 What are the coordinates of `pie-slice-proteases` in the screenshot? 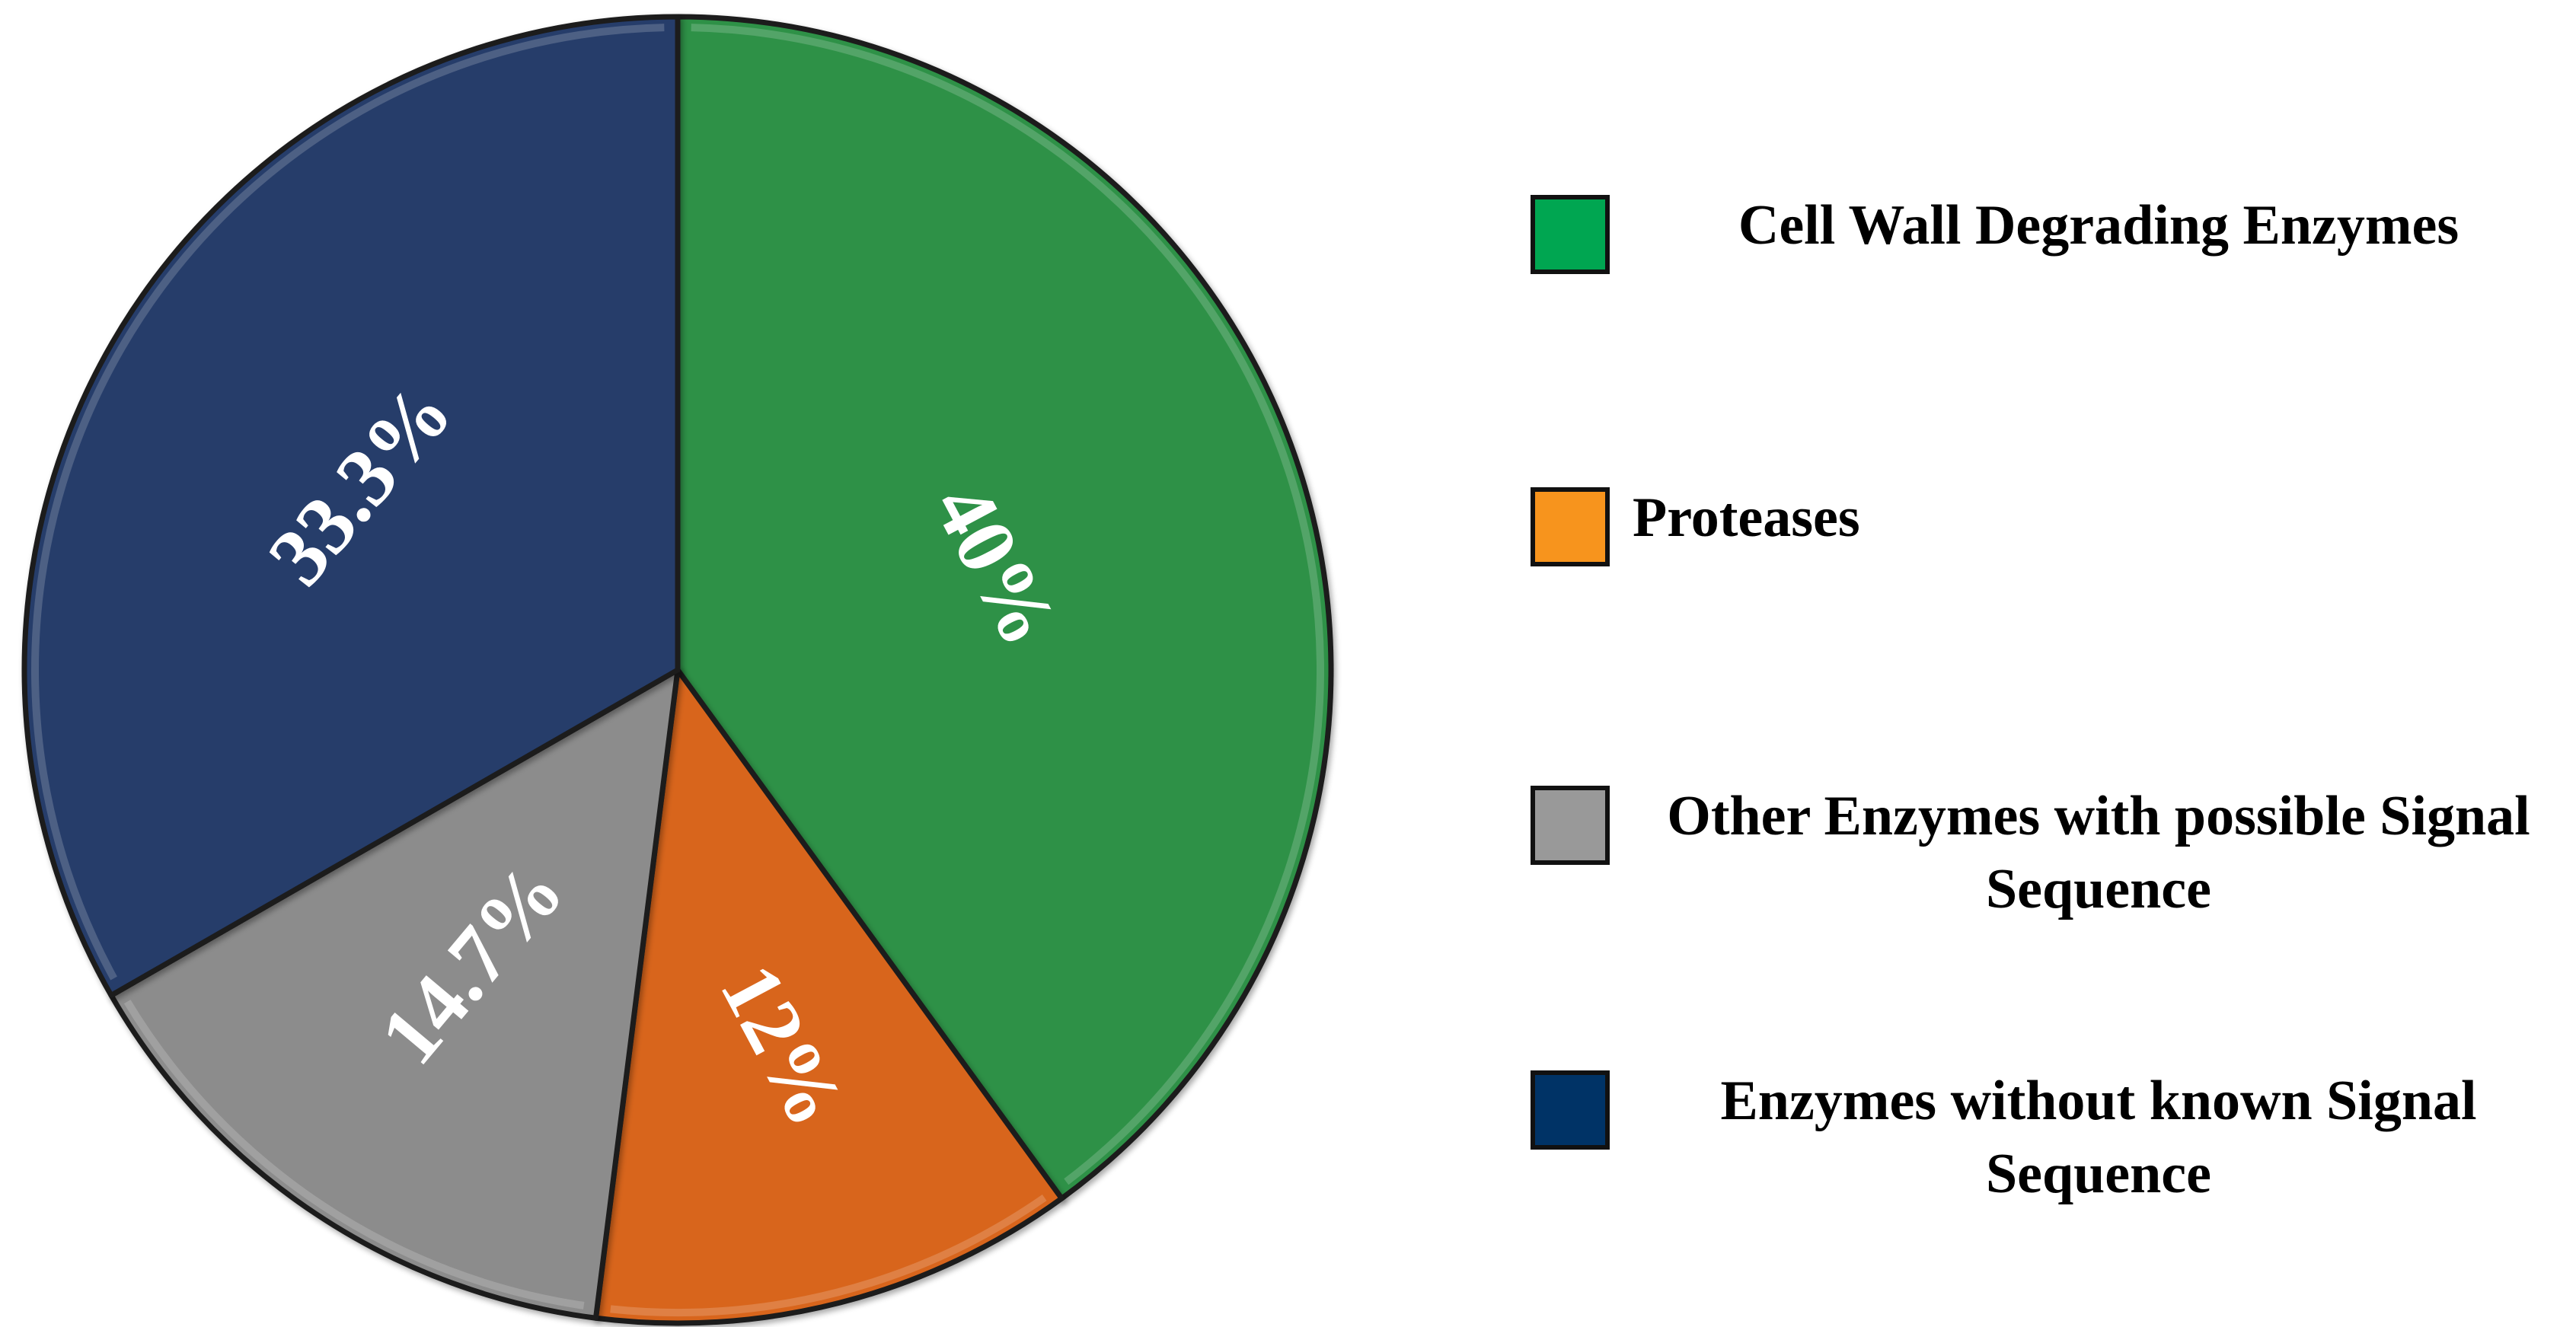 It's located at (828, 996).